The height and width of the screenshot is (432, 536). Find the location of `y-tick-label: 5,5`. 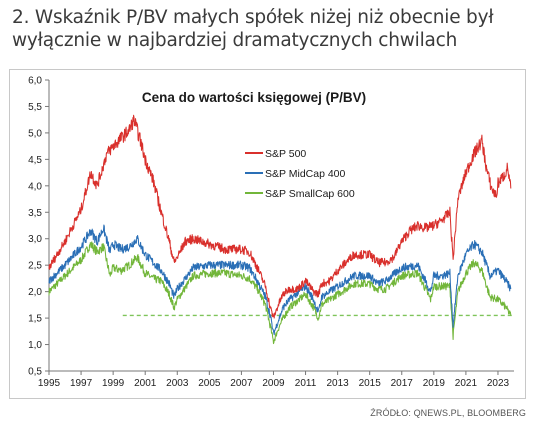

y-tick-label: 5,5 is located at coordinates (35, 107).